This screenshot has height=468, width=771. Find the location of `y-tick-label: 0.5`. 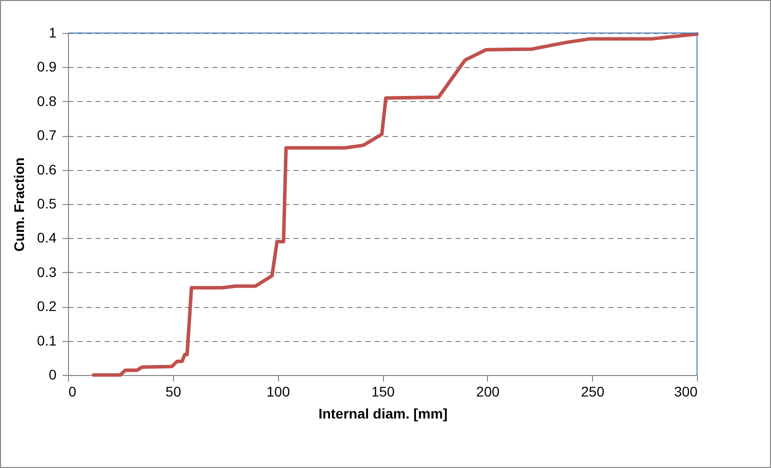

y-tick-label: 0.5 is located at coordinates (47, 204).